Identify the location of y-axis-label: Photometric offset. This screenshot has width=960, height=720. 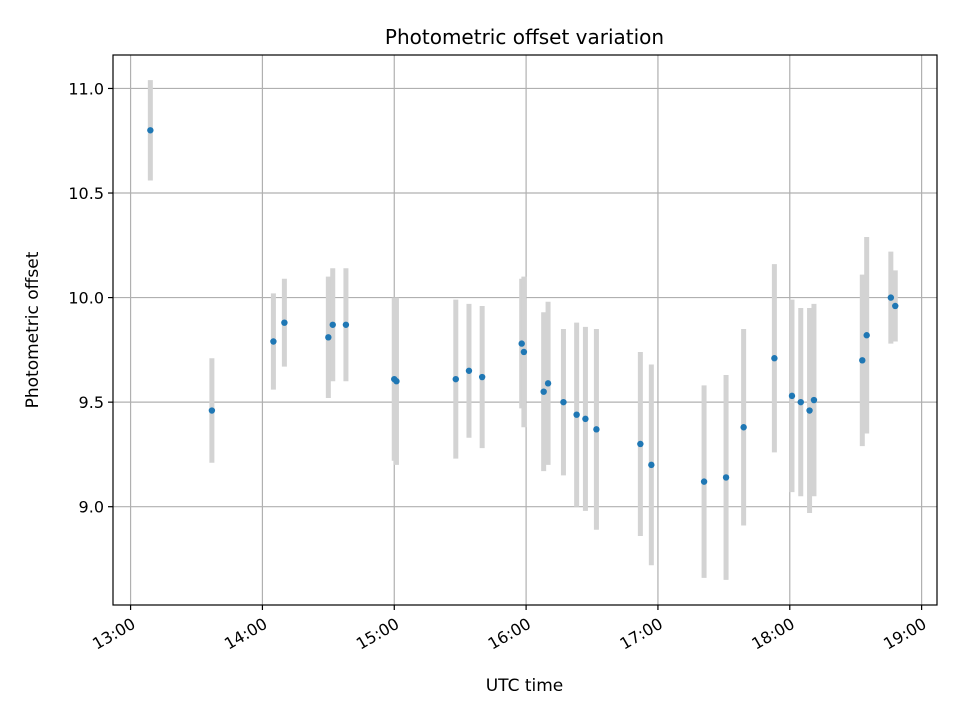
(33, 329).